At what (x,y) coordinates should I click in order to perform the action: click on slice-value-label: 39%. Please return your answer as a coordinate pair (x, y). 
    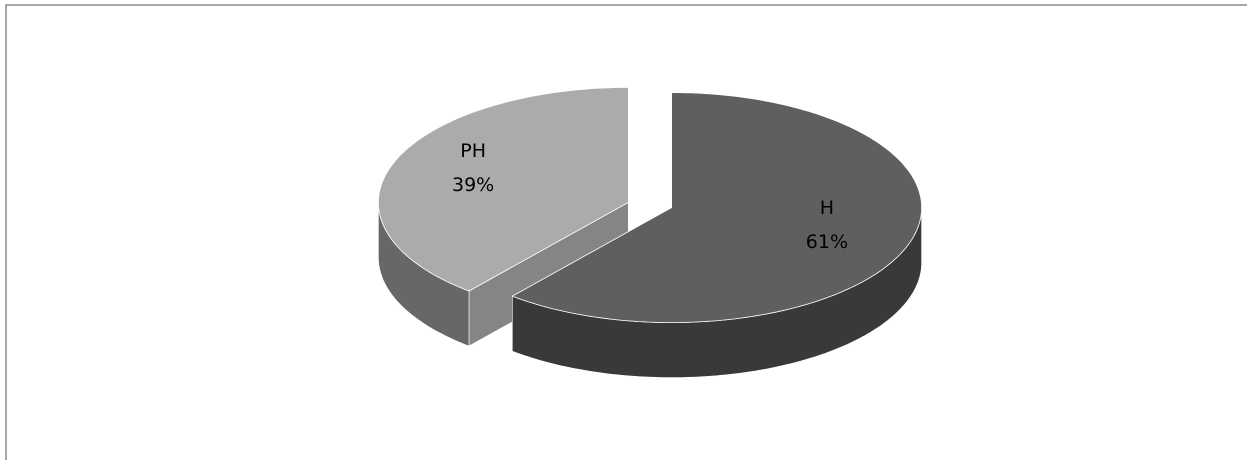
    Looking at the image, I should click on (473, 185).